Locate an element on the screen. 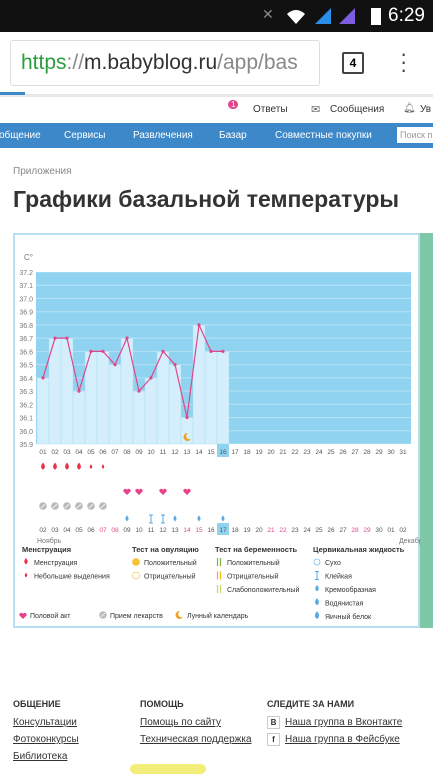 Image resolution: width=433 pixels, height=774 pixels. day-label: 03 is located at coordinates (67, 452).